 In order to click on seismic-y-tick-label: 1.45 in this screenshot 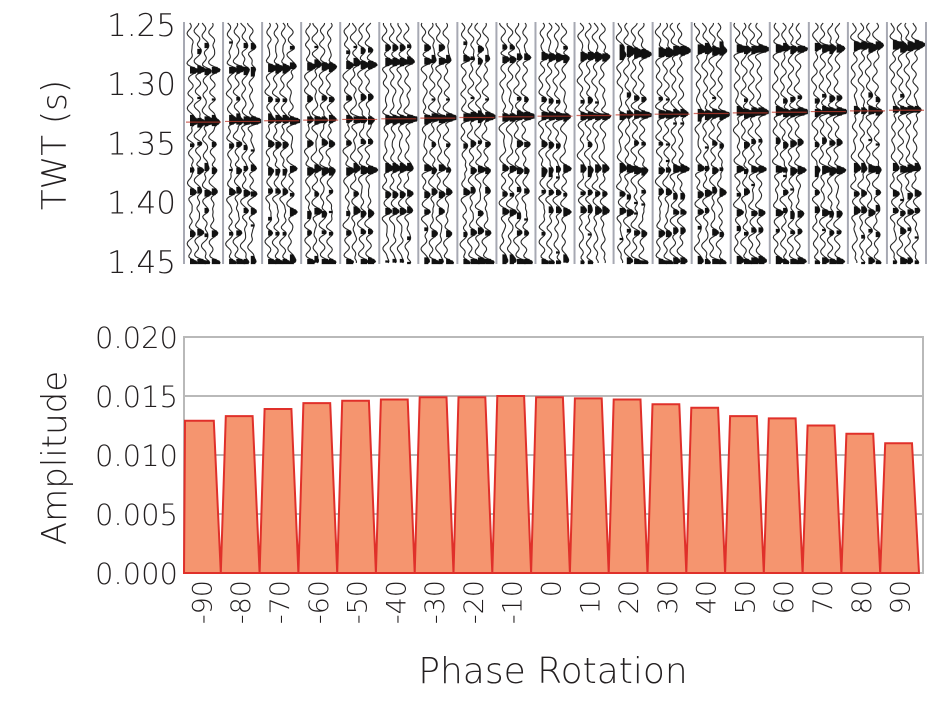, I will do `click(141, 263)`.